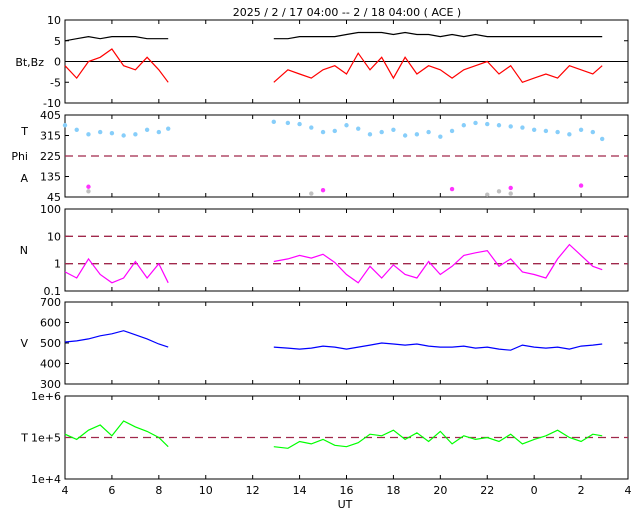 This screenshot has height=512, width=640. I want to click on y-tick-label: 1e+5, so click(46, 438).